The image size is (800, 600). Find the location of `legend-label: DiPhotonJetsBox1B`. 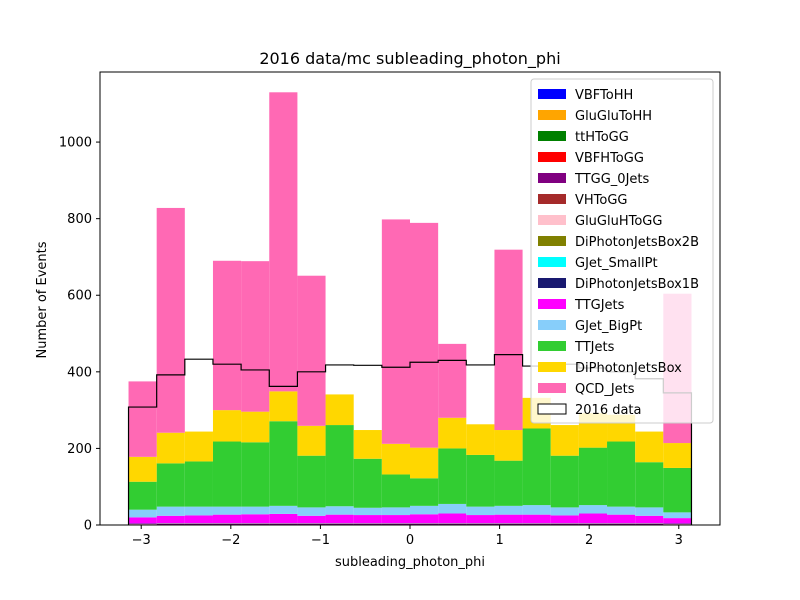

legend-label: DiPhotonJetsBox1B is located at coordinates (637, 284).